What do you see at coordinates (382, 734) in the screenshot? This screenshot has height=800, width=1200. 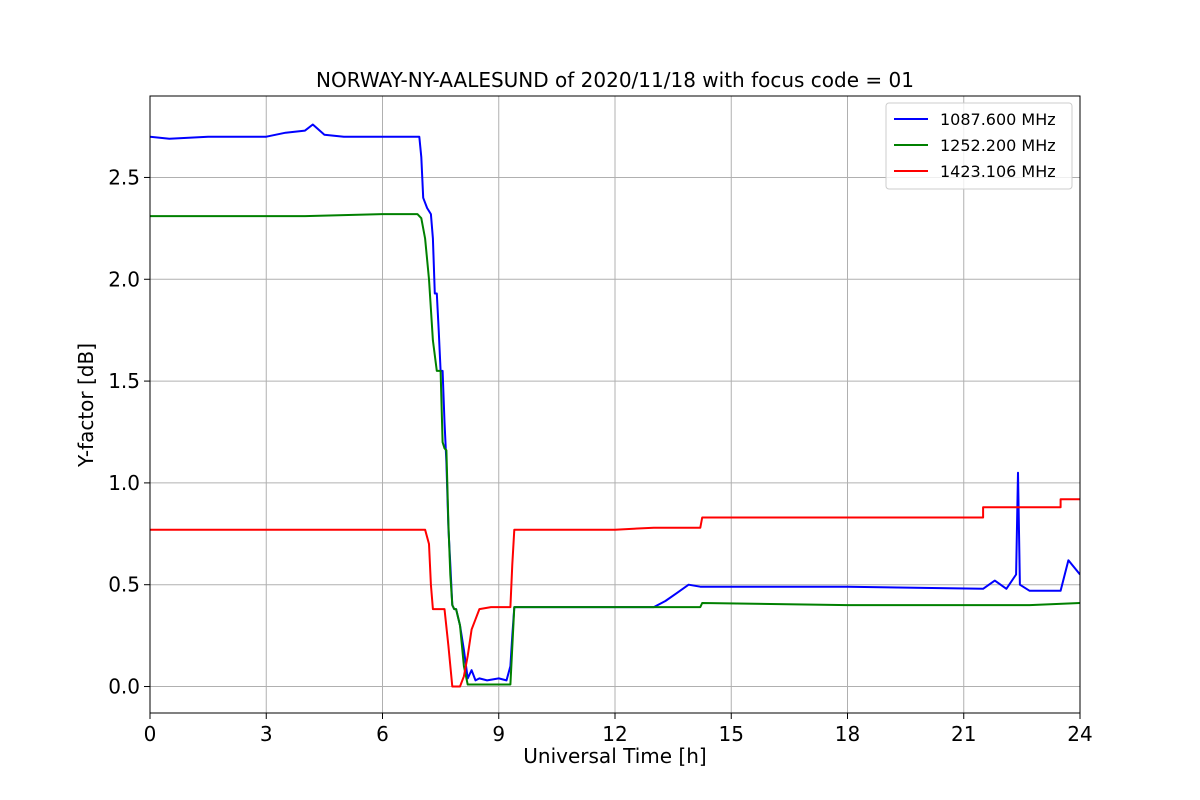 I see `x-tick-label: 6` at bounding box center [382, 734].